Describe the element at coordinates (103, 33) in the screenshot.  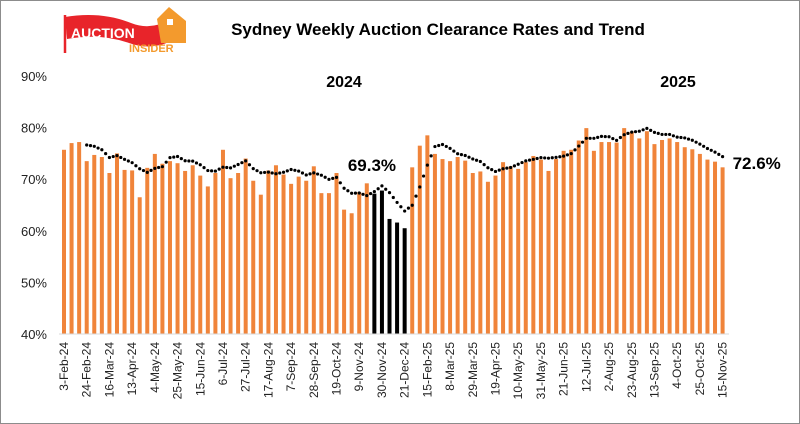
I see `logo-word1: AUCTION` at that location.